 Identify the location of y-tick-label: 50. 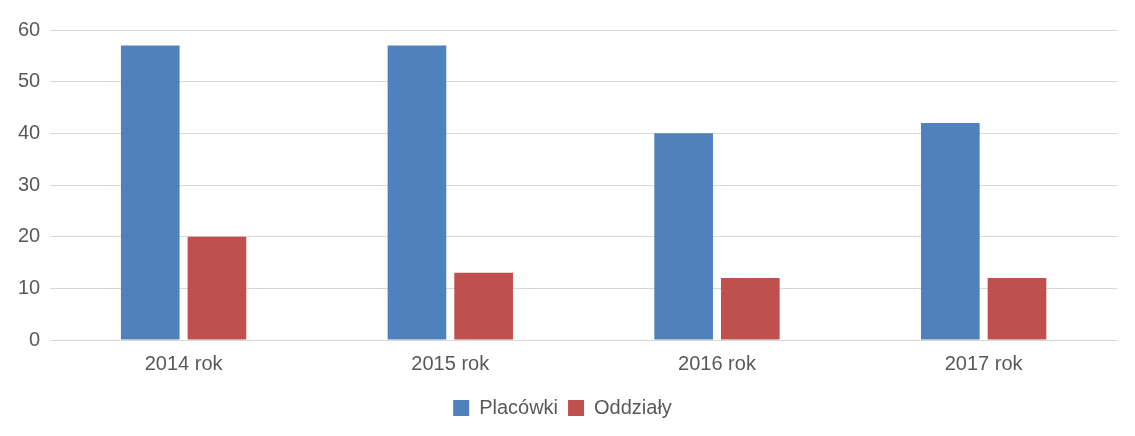
(29, 80).